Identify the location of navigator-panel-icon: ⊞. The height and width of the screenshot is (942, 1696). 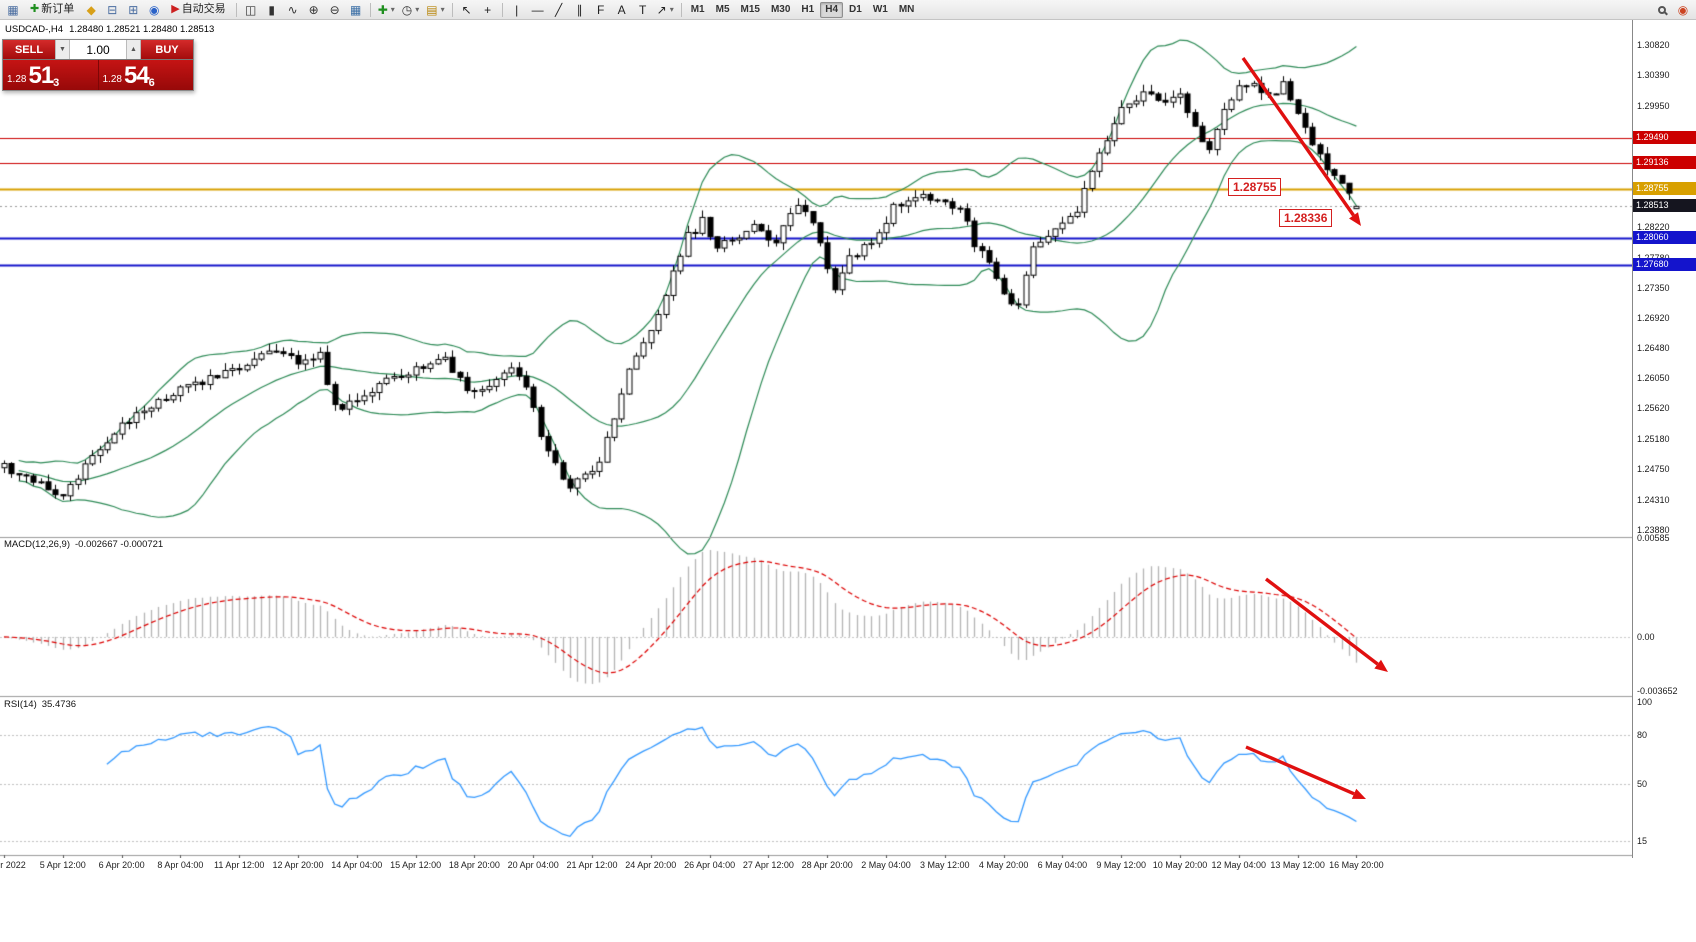
(133, 9).